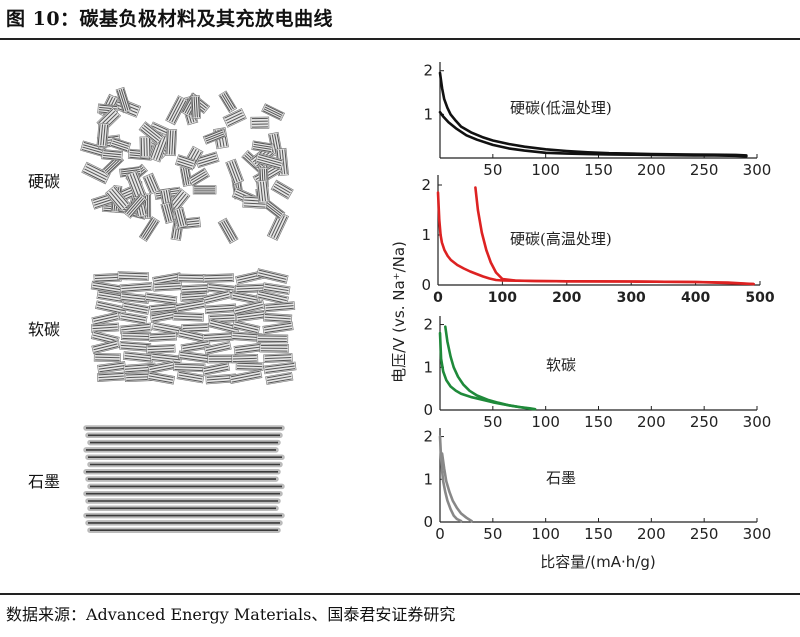 This screenshot has height=637, width=800. Describe the element at coordinates (561, 478) in the screenshot. I see `curve-annotation: 石墨` at that location.